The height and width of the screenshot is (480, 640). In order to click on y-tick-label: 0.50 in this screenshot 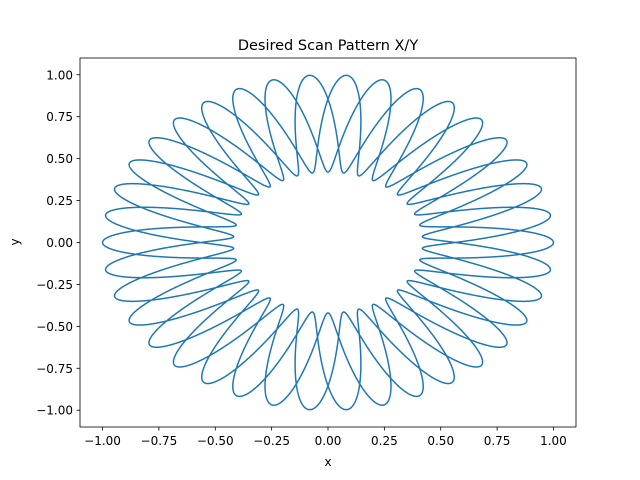, I will do `click(59, 159)`.